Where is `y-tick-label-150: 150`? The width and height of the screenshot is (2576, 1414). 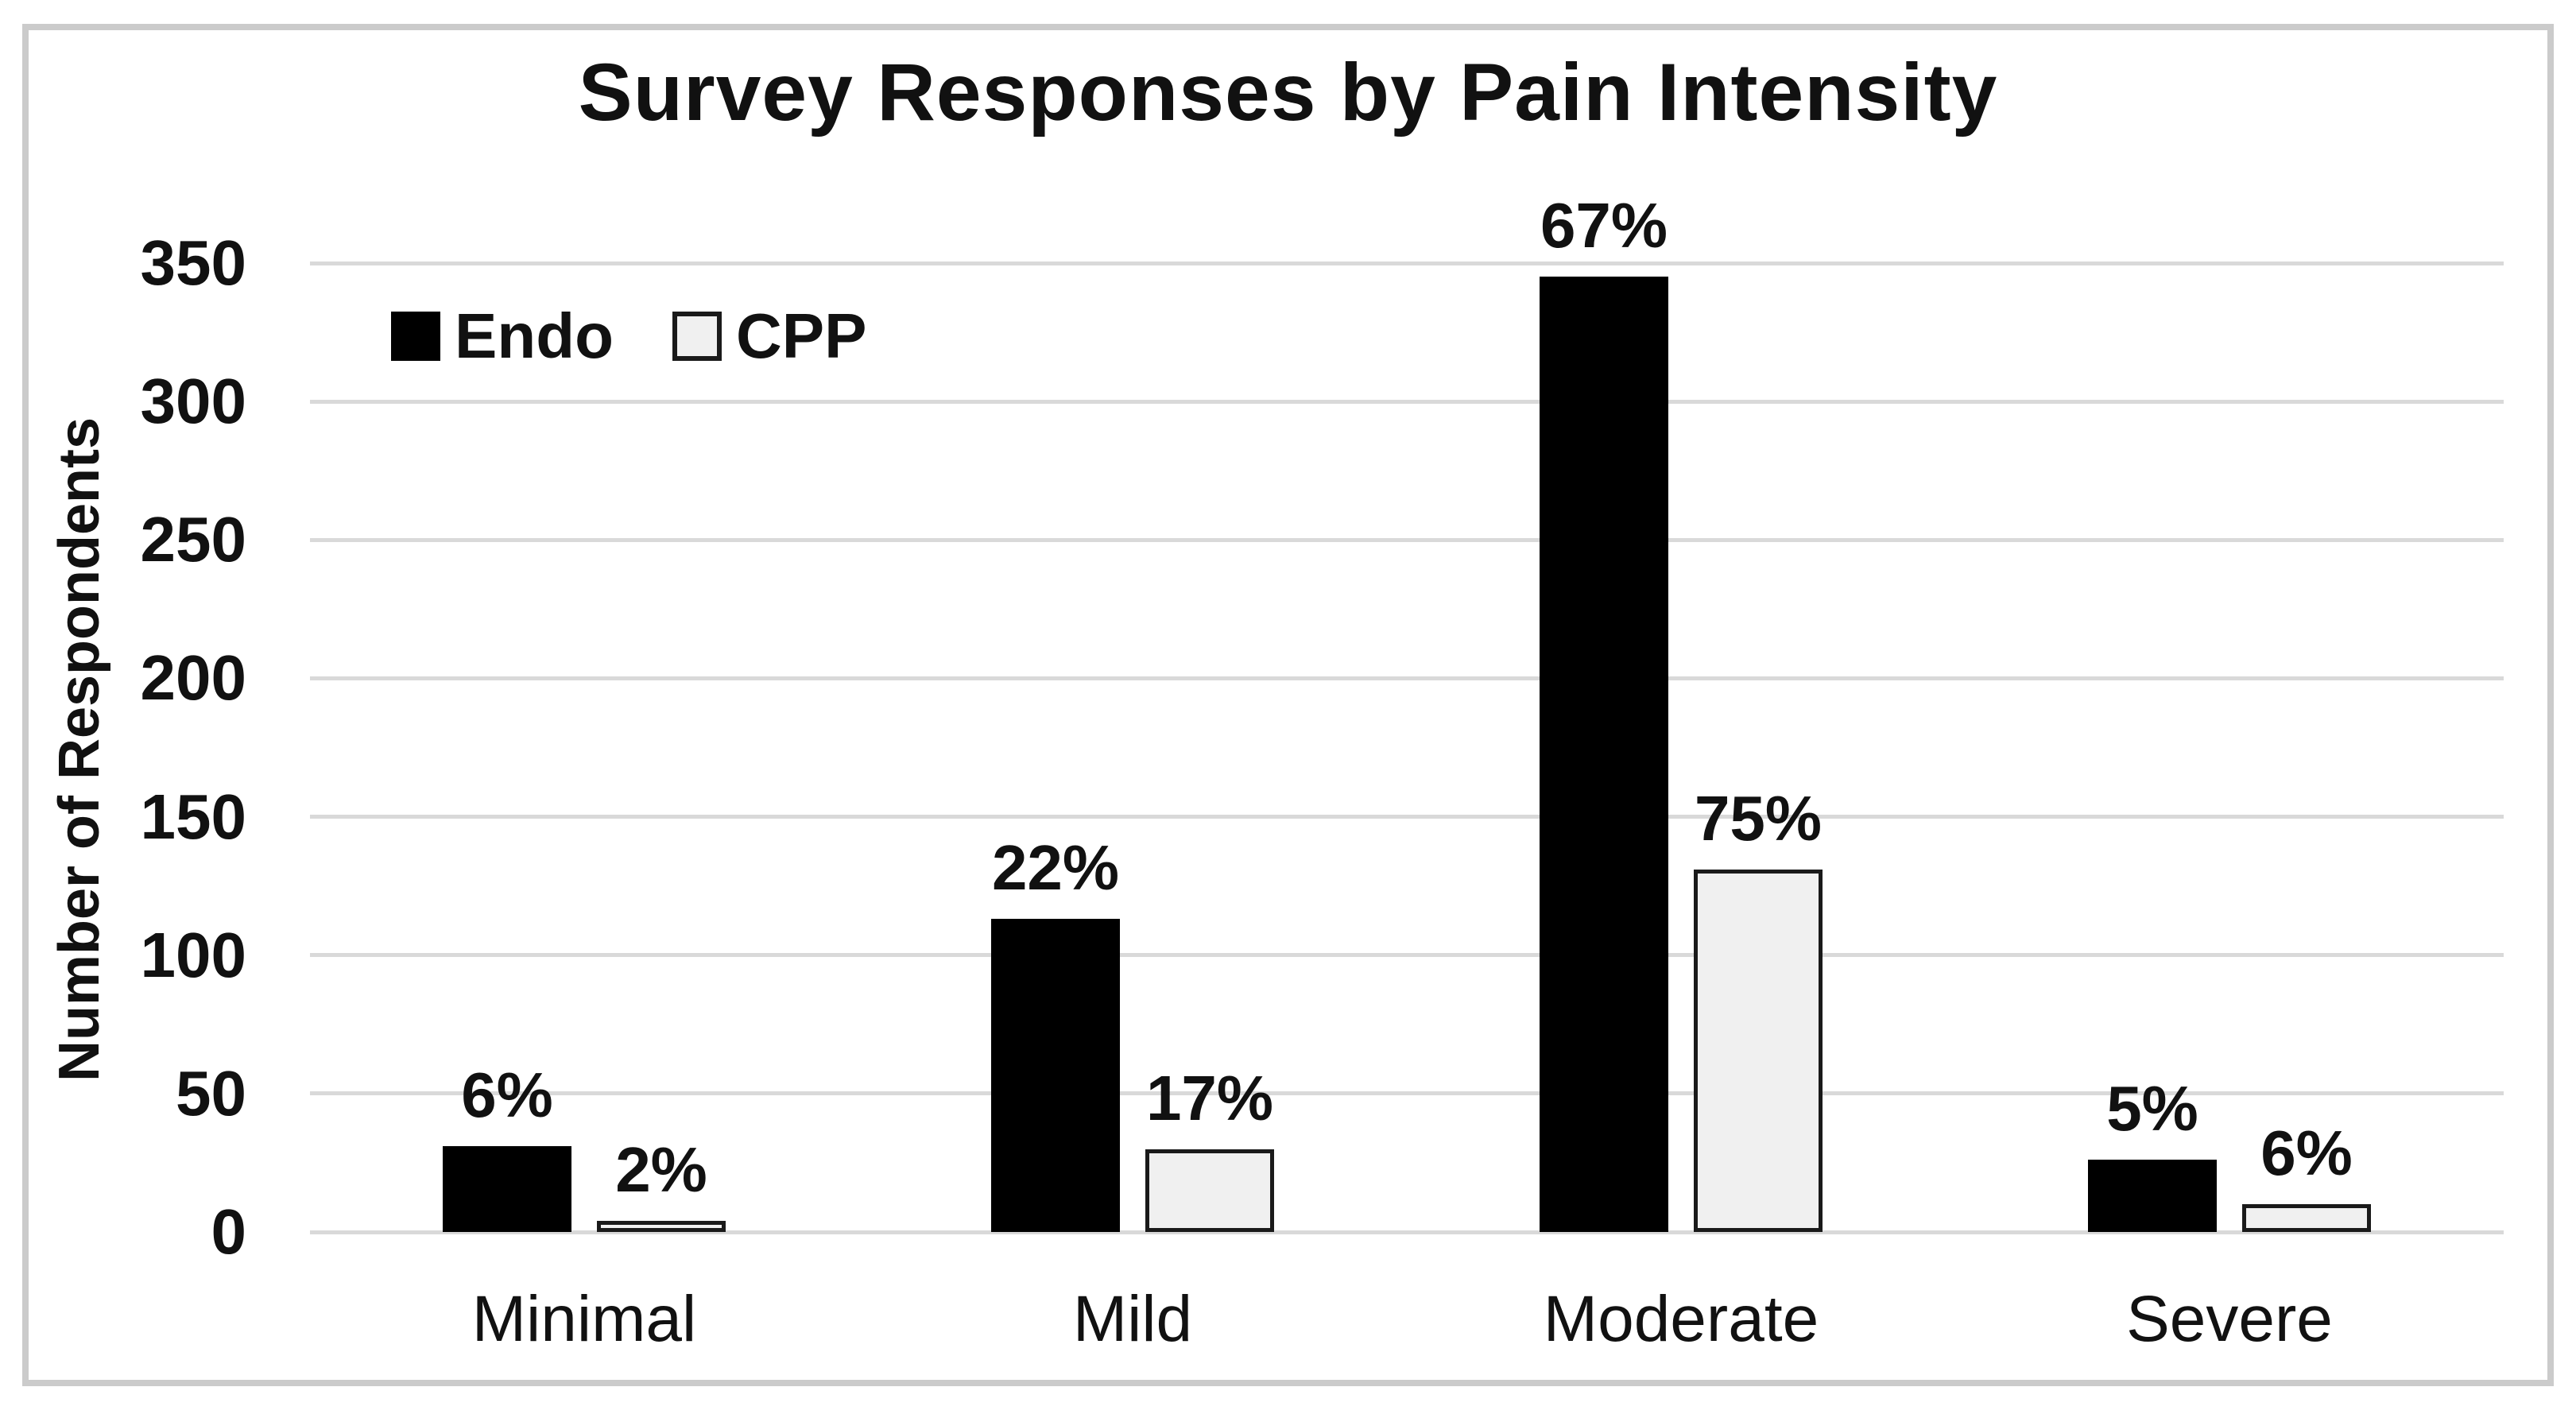
y-tick-label-150: 150 is located at coordinates (193, 817).